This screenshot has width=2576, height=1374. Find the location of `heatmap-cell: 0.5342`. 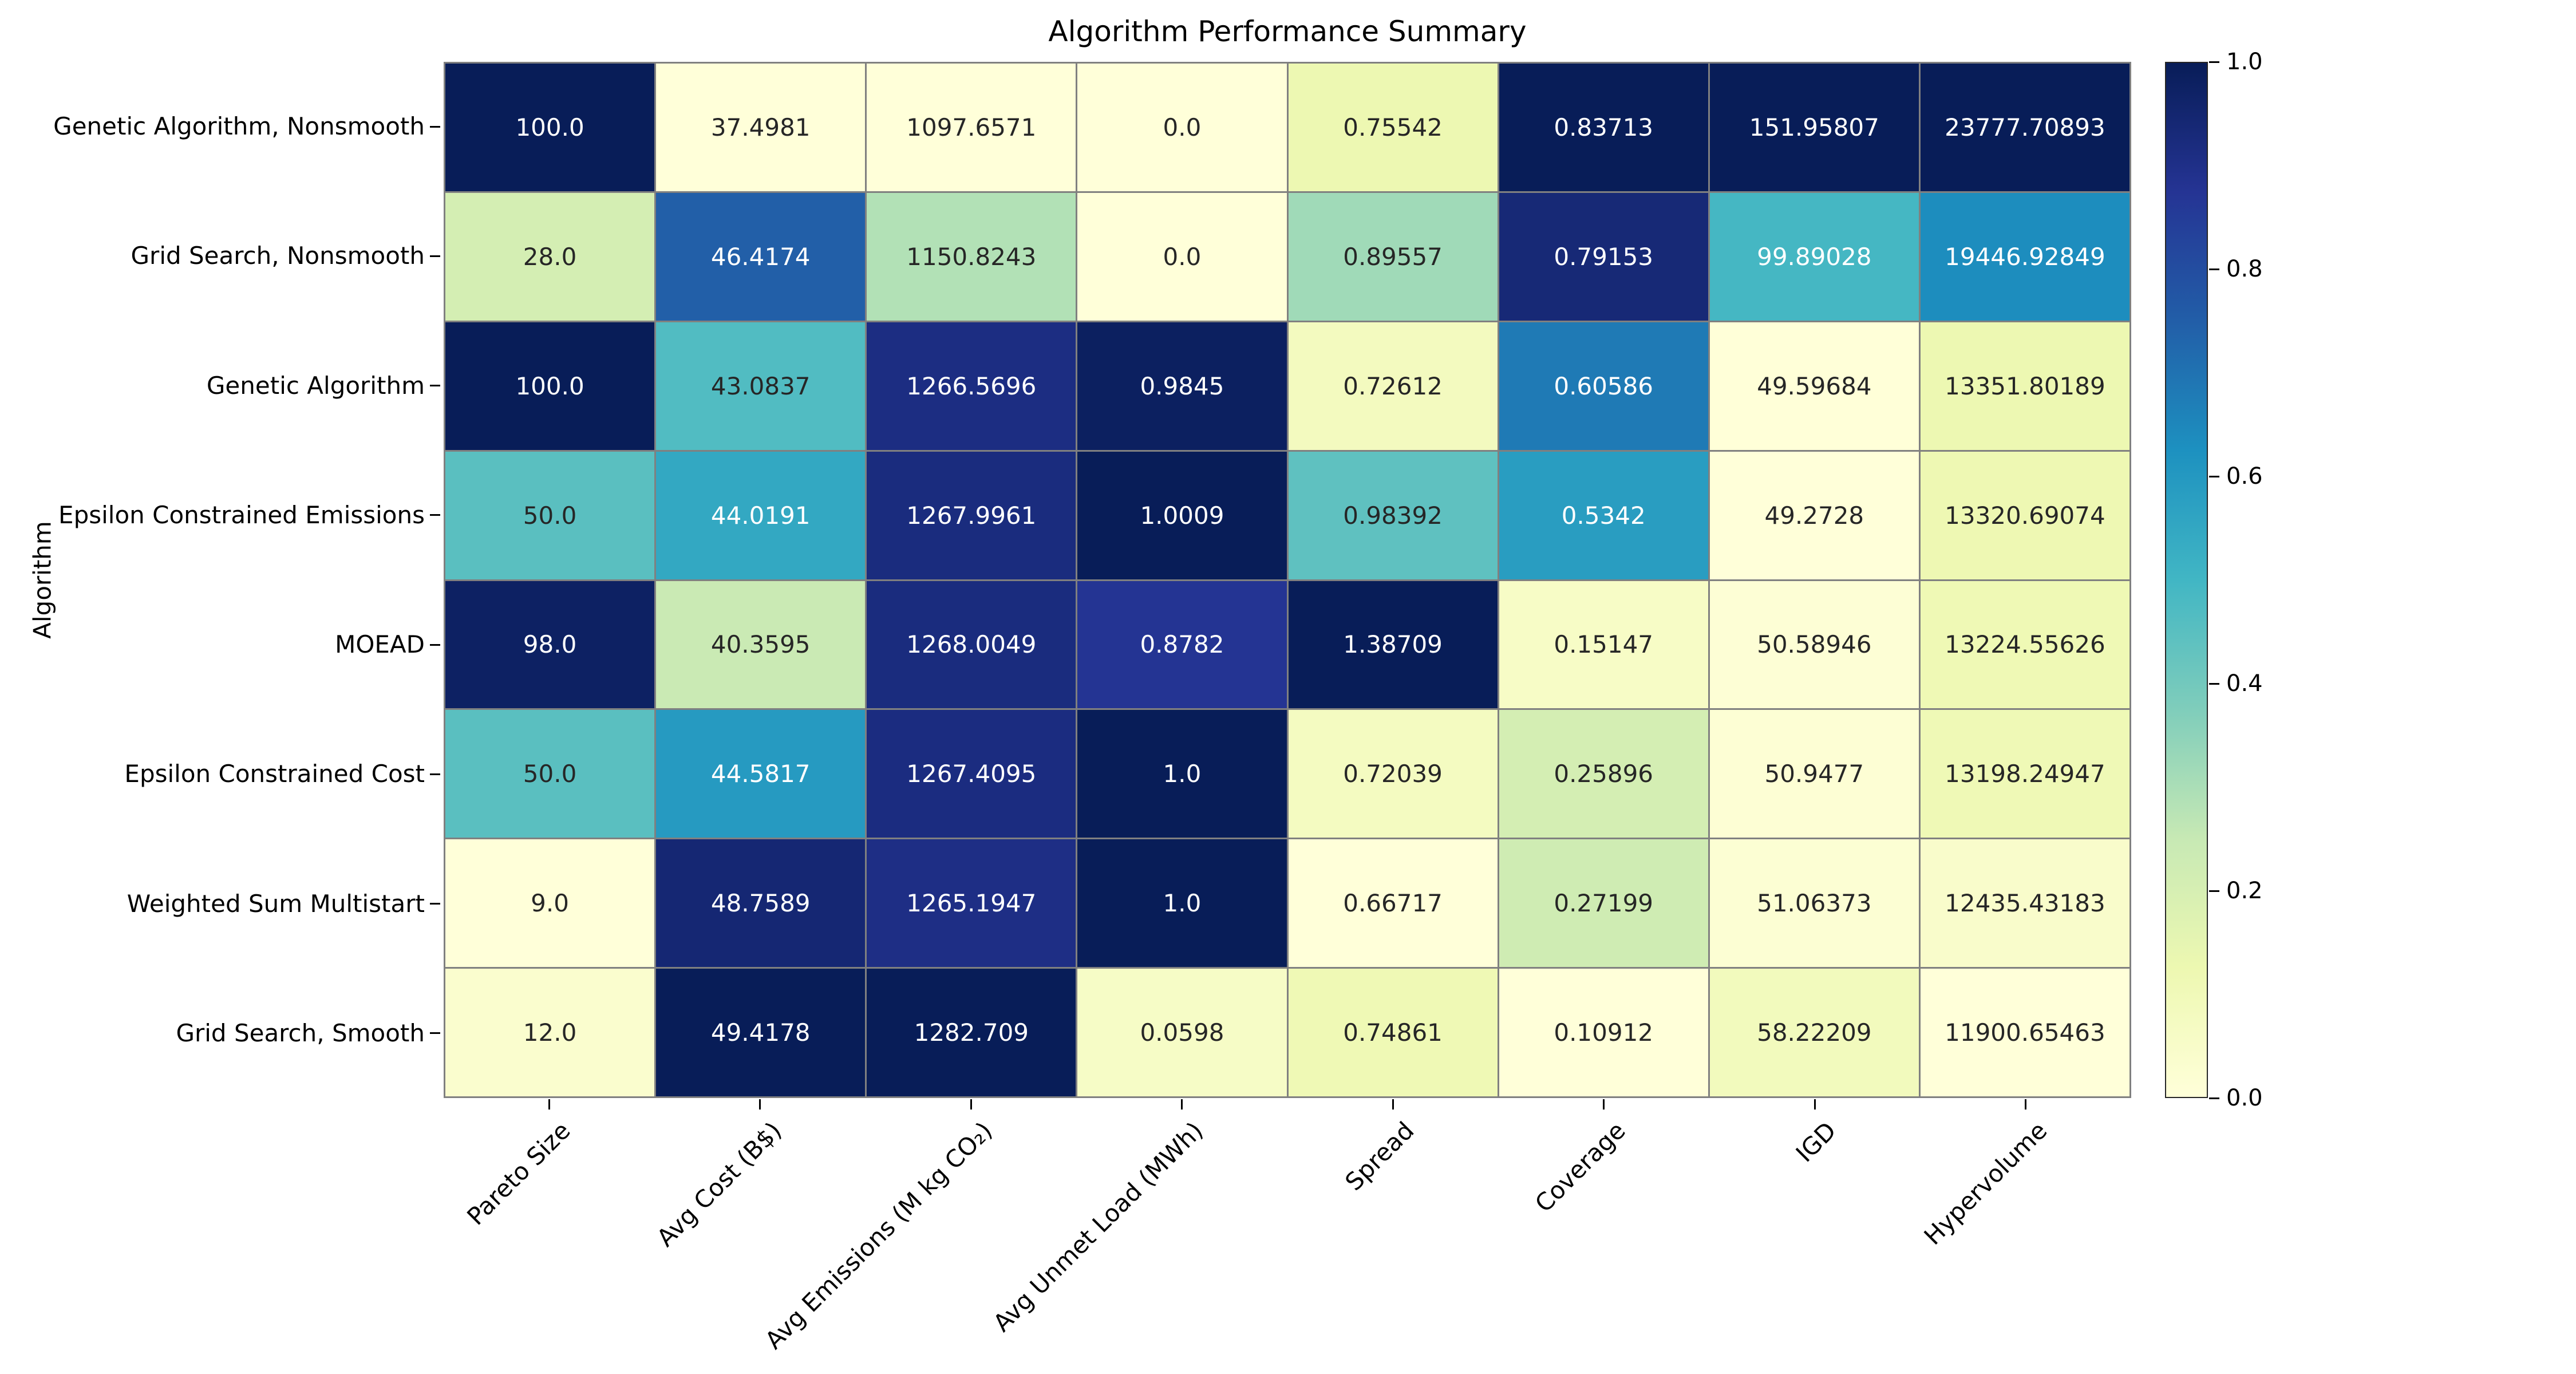

heatmap-cell: 0.5342 is located at coordinates (1603, 515).